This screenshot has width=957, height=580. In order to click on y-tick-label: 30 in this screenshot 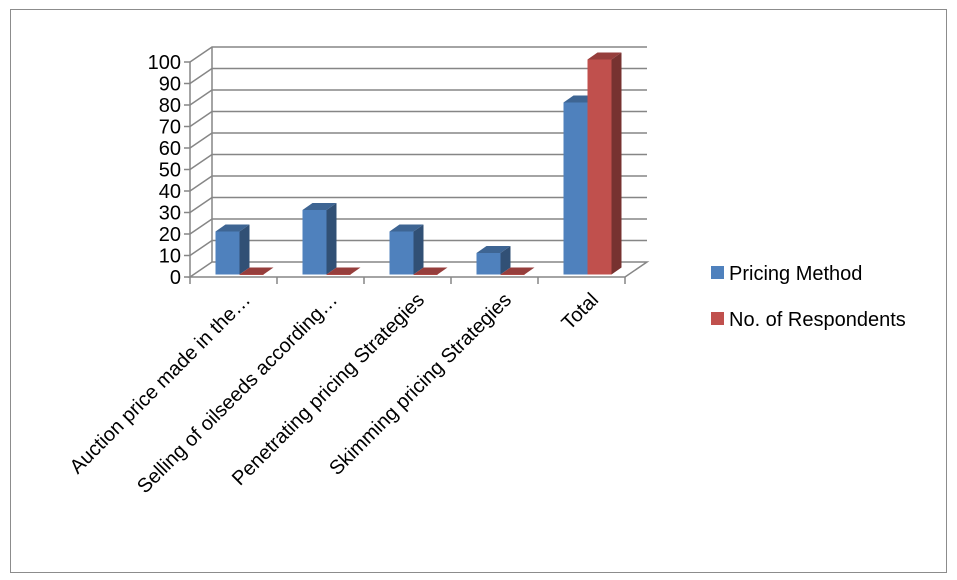, I will do `click(170, 214)`.